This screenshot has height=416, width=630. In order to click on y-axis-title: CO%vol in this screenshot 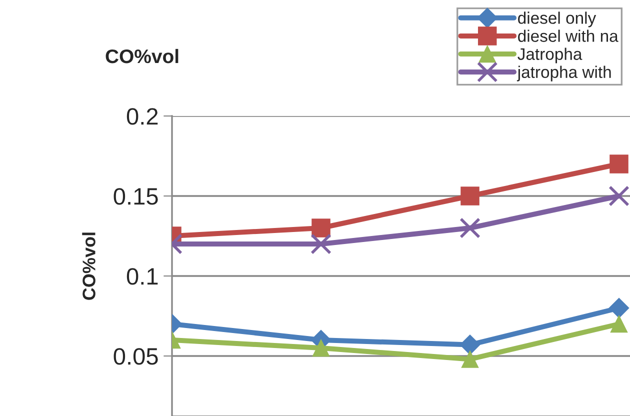, I will do `click(89, 266)`.